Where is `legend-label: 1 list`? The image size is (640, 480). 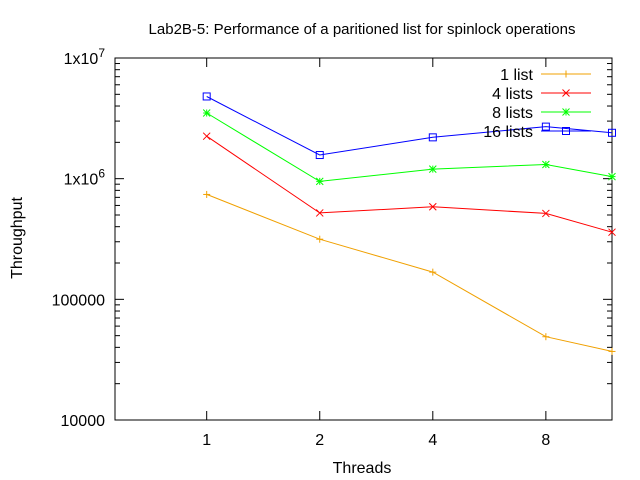 legend-label: 1 list is located at coordinates (516, 75).